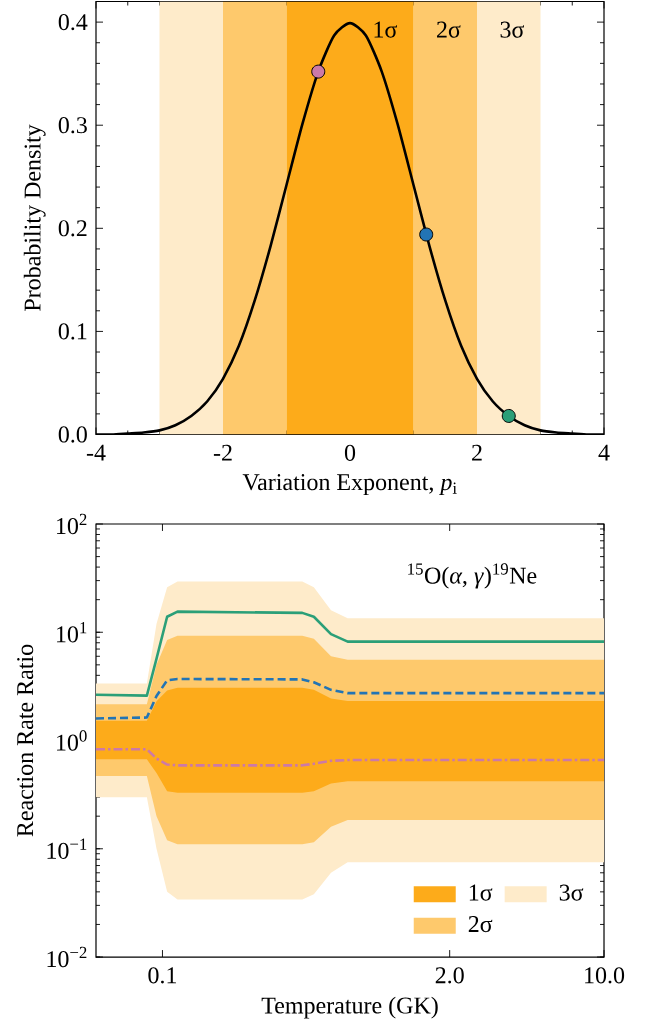  Describe the element at coordinates (449, 29) in the screenshot. I see `band-label: 2σ` at that location.